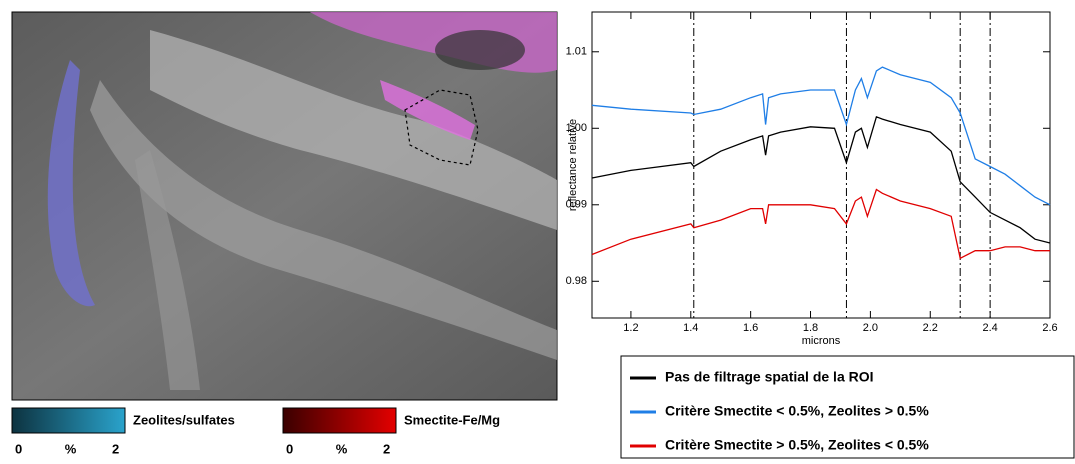 The width and height of the screenshot is (1075, 464). Describe the element at coordinates (184, 419) in the screenshot. I see `colorbar-label: Zeolites/sulfates` at that location.